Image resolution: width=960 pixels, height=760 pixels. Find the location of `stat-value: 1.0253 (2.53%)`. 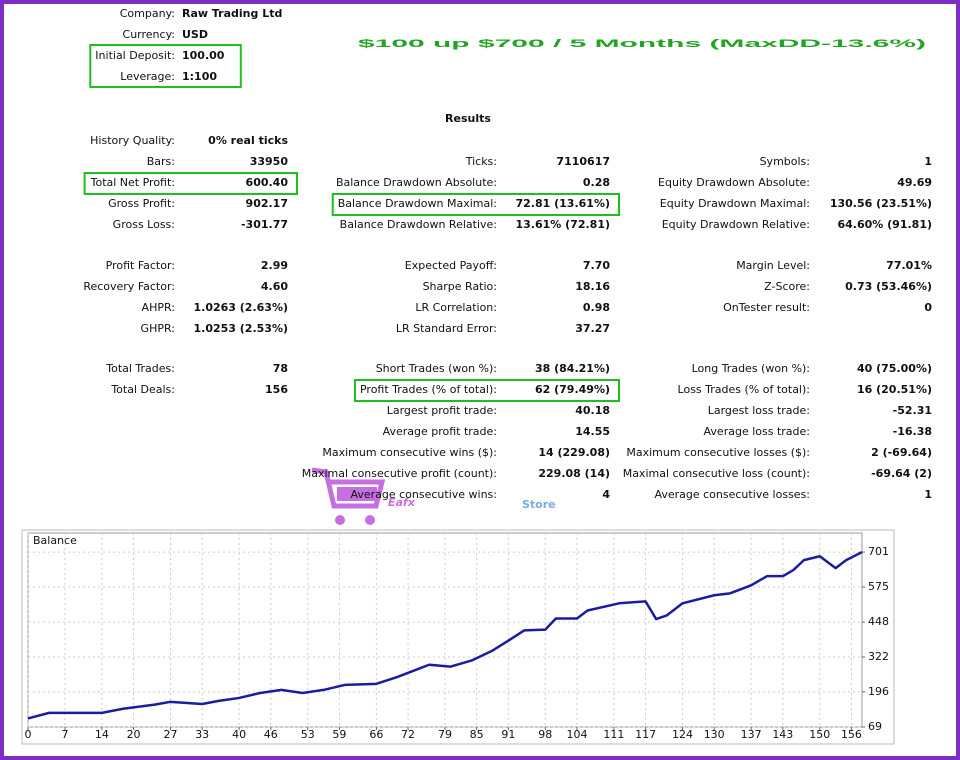

stat-value: 1.0253 (2.53%) is located at coordinates (241, 328).